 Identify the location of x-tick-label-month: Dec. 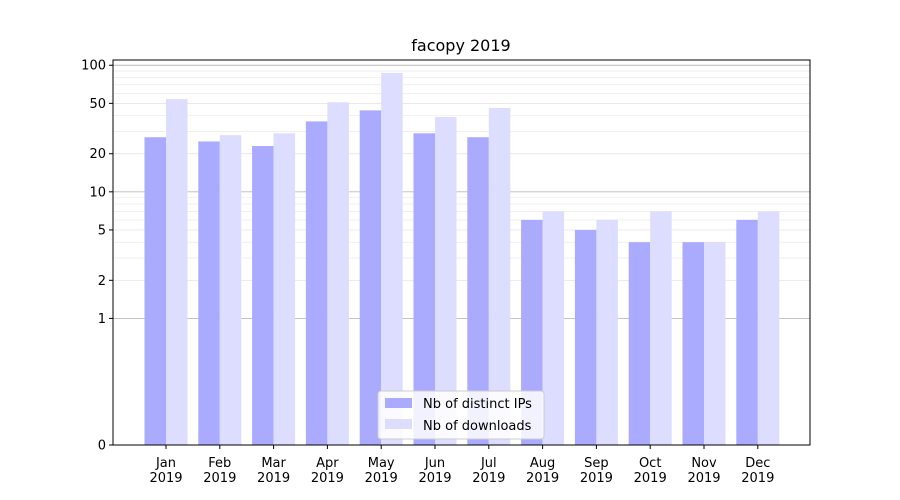
(757, 463).